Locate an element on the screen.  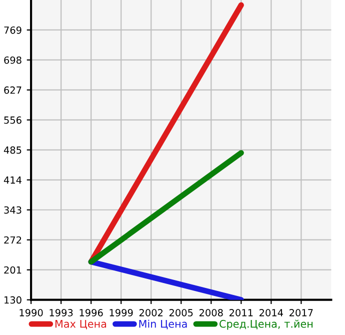
legend-label: Max Цена is located at coordinates (80, 325).